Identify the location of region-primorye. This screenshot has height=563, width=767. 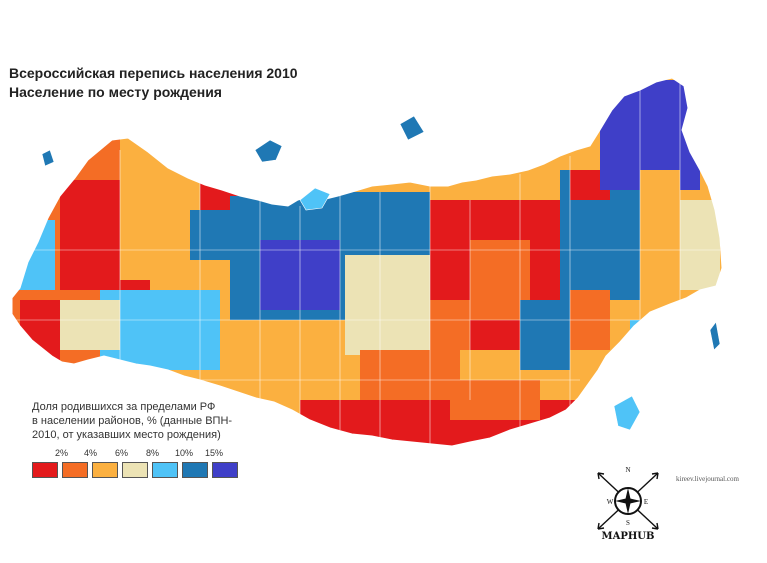
(655, 340).